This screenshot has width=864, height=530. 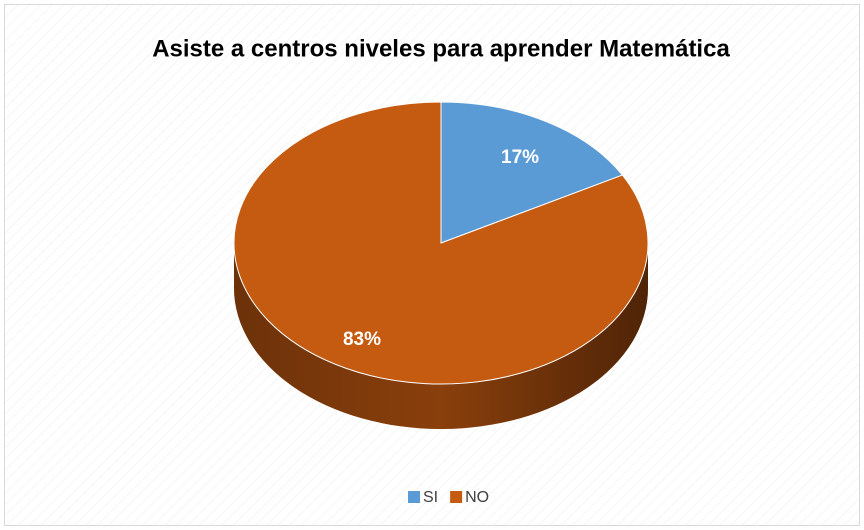 I want to click on legend: SI NO, so click(x=448, y=497).